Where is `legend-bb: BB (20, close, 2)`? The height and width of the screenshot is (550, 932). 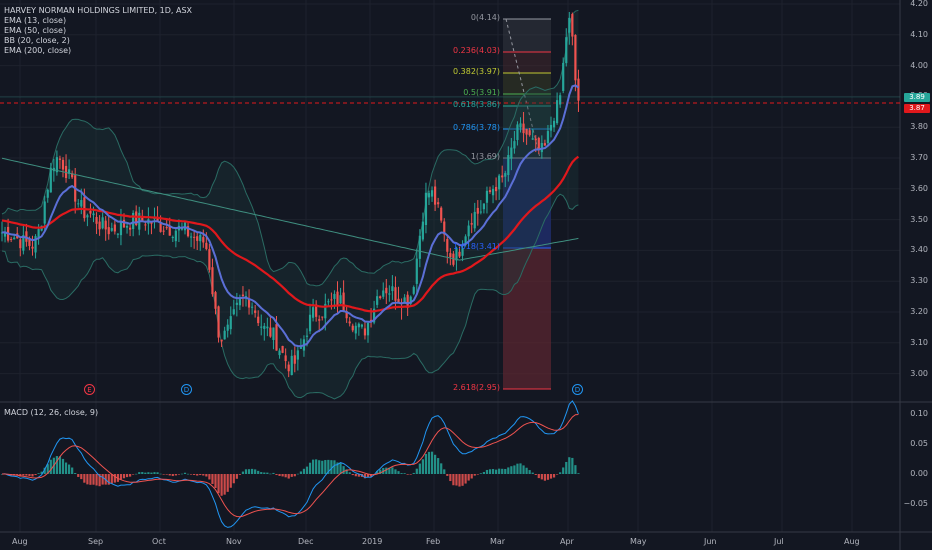 legend-bb: BB (20, close, 2) is located at coordinates (37, 40).